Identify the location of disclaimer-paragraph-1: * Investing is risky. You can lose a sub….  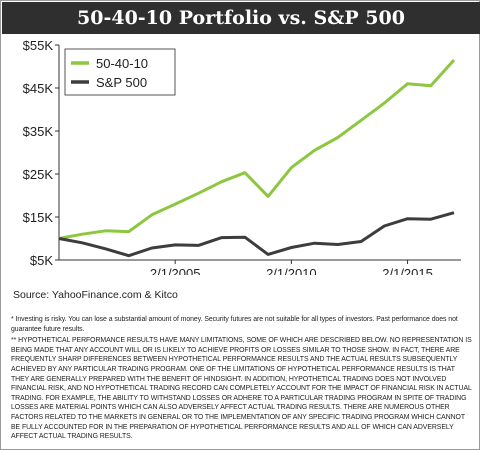
(234, 324).